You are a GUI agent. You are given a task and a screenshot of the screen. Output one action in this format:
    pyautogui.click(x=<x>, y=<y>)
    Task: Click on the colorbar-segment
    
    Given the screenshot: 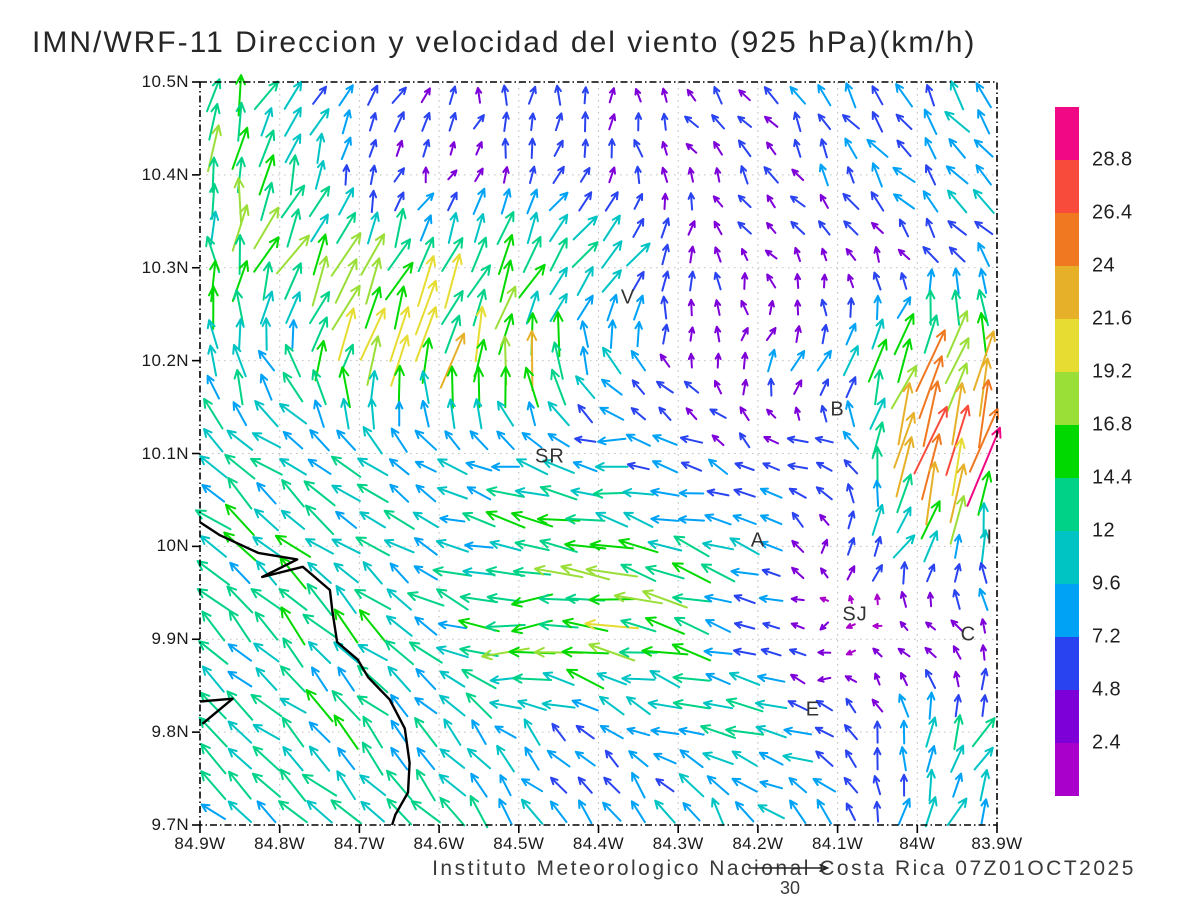 What is the action you would take?
    pyautogui.click(x=1067, y=292)
    